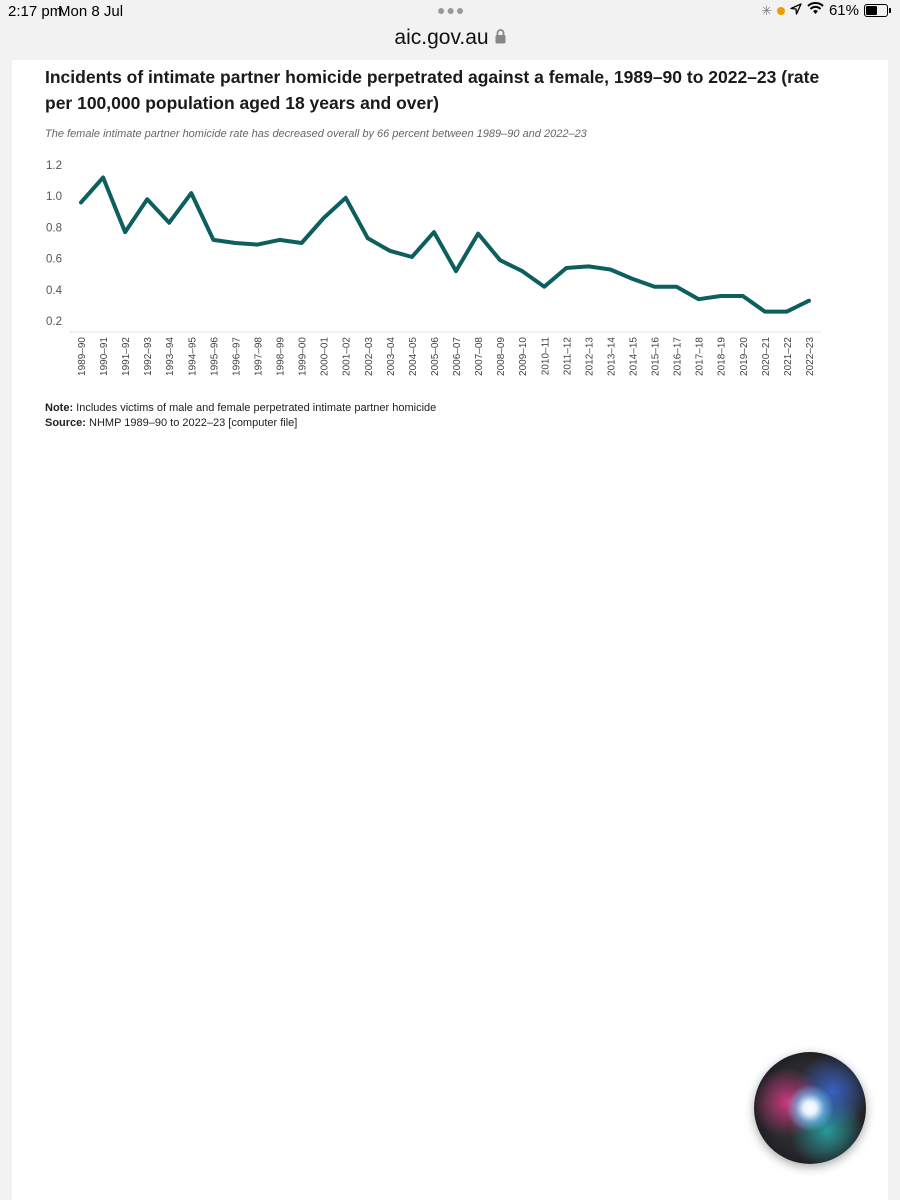 Image resolution: width=900 pixels, height=1200 pixels. What do you see at coordinates (91, 11) in the screenshot?
I see `status-date: Mon 8 Jul` at bounding box center [91, 11].